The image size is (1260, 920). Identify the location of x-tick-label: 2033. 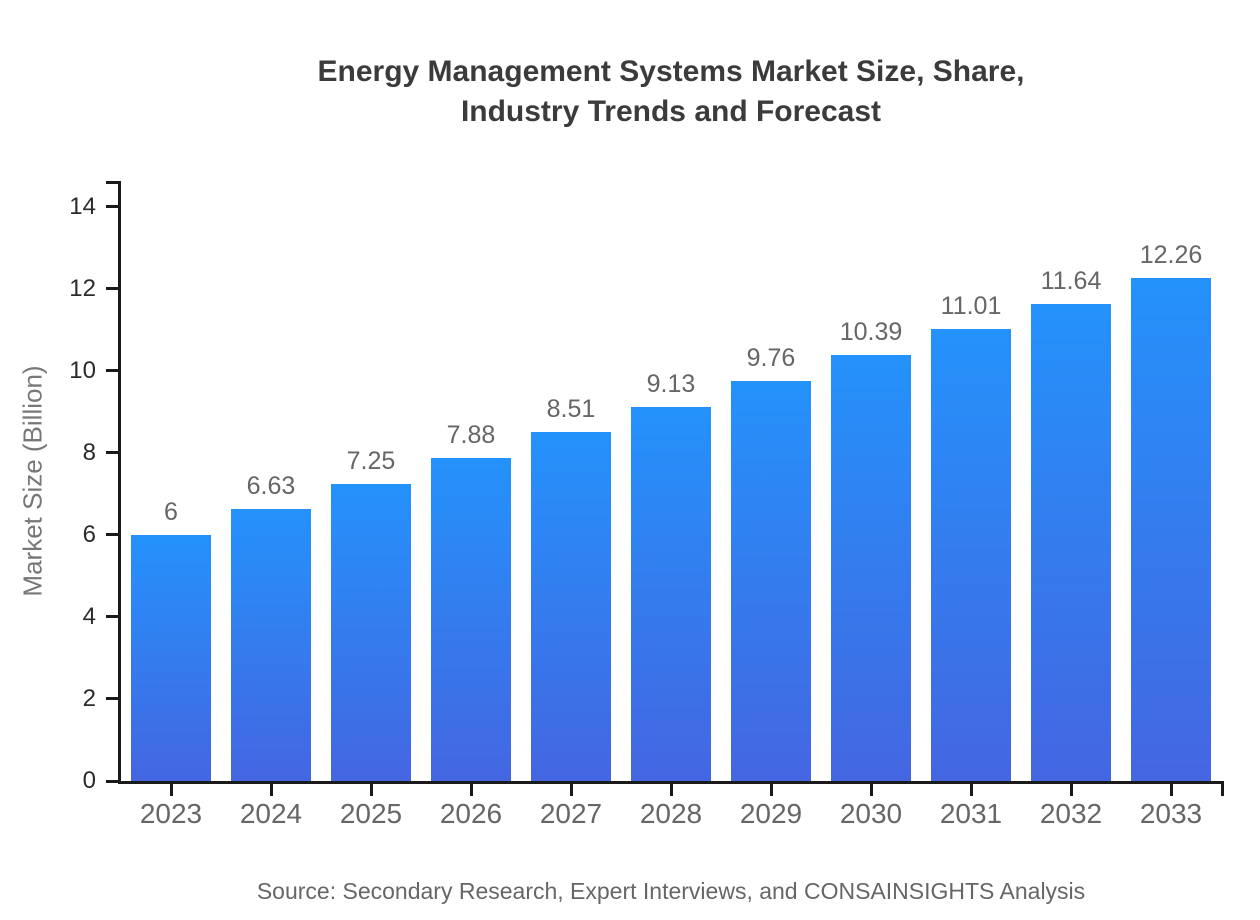
(1171, 813).